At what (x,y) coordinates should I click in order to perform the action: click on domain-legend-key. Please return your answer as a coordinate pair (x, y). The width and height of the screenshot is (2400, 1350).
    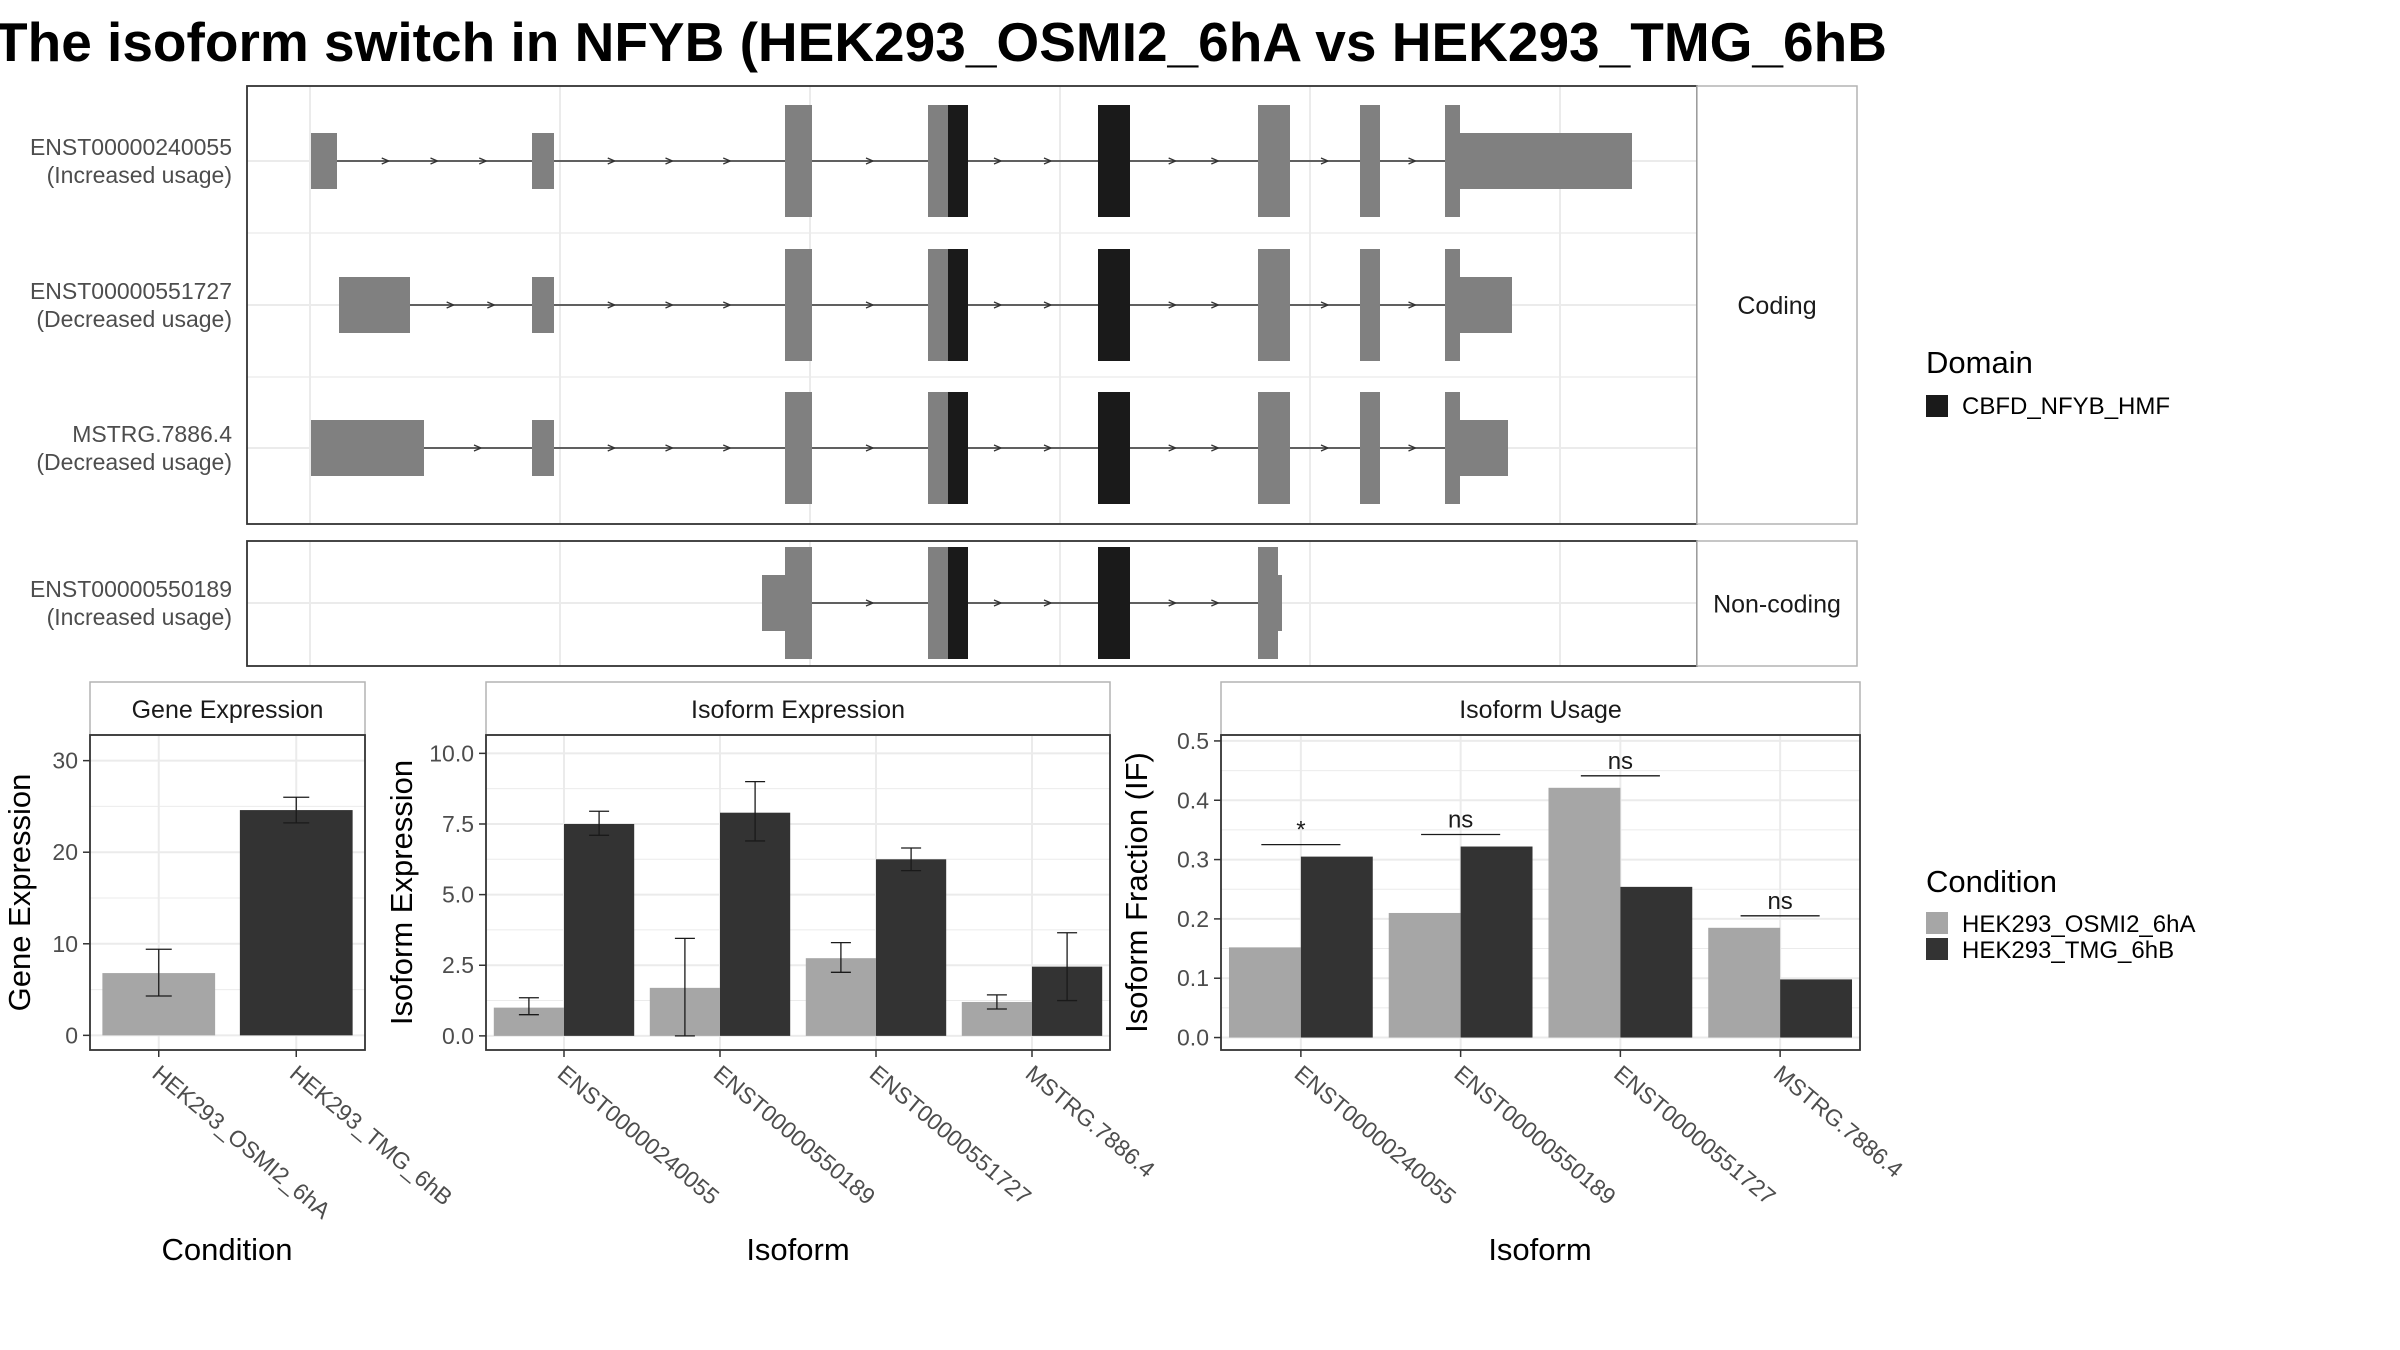
    Looking at the image, I should click on (1937, 406).